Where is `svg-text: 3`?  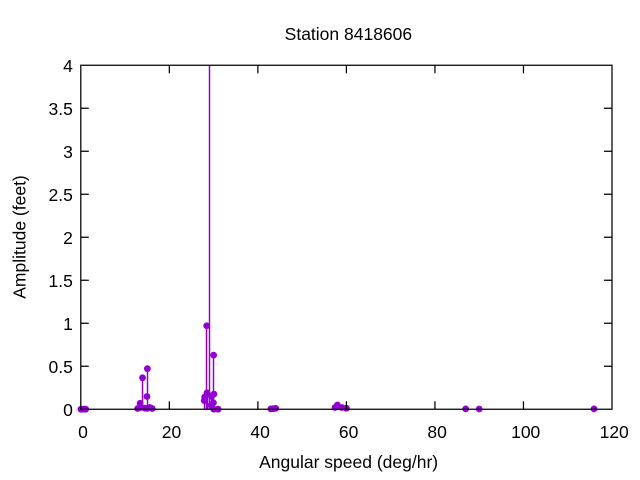
svg-text: 3 is located at coordinates (68, 152).